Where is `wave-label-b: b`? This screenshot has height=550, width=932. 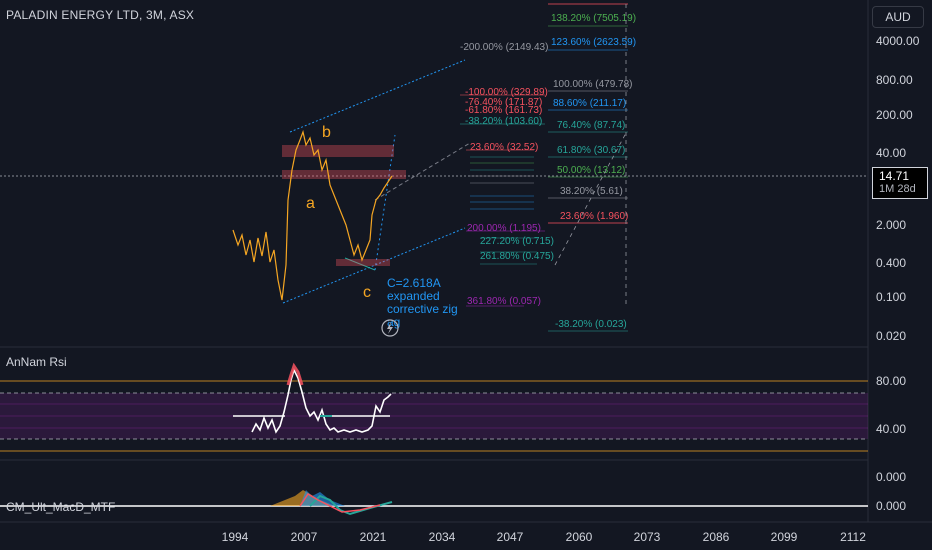
wave-label-b: b is located at coordinates (326, 132).